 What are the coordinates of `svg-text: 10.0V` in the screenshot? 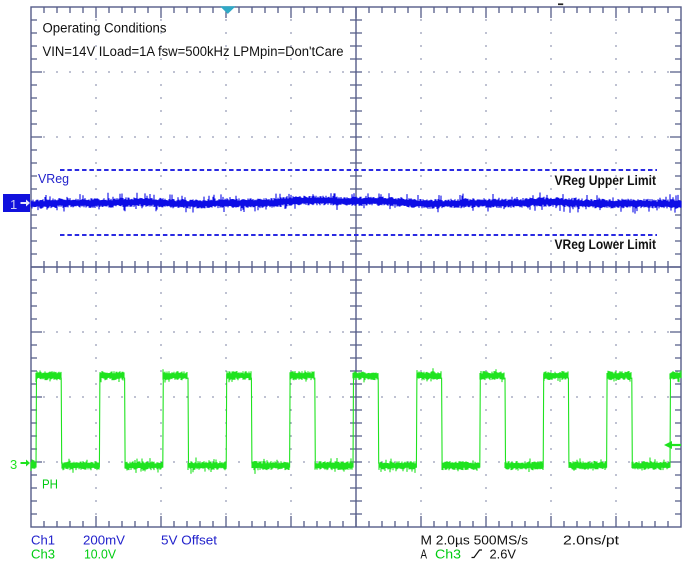 It's located at (100, 555).